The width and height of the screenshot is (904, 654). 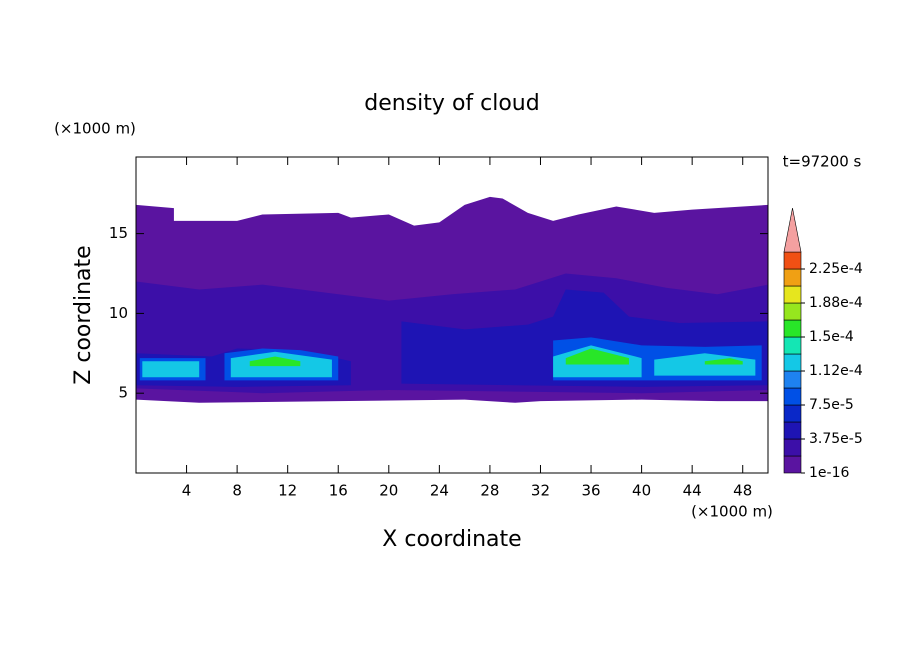 I want to click on x-tick-label: 12, so click(x=287, y=491).